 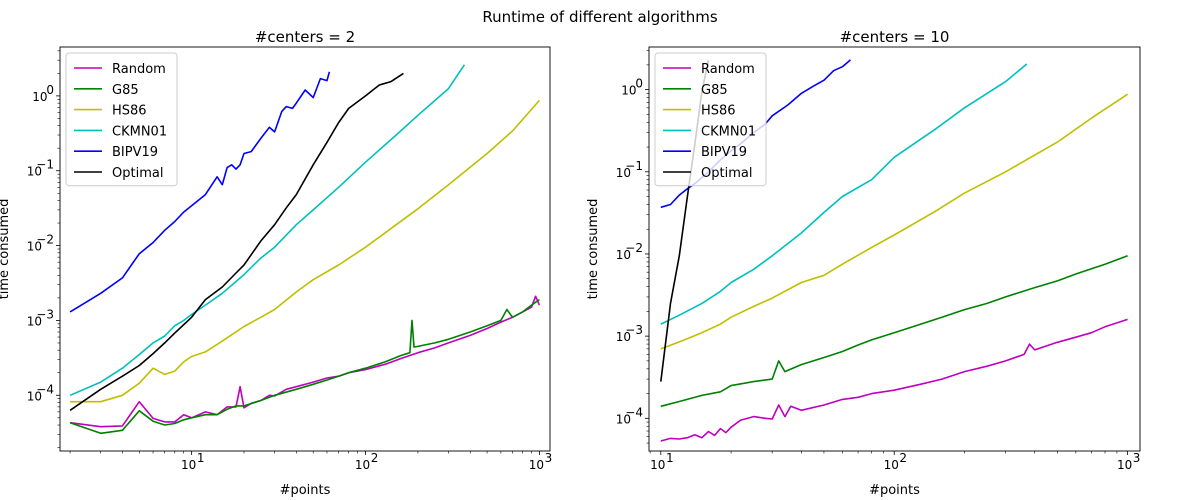 What do you see at coordinates (895, 37) in the screenshot?
I see `subplot-title: #centers = 10` at bounding box center [895, 37].